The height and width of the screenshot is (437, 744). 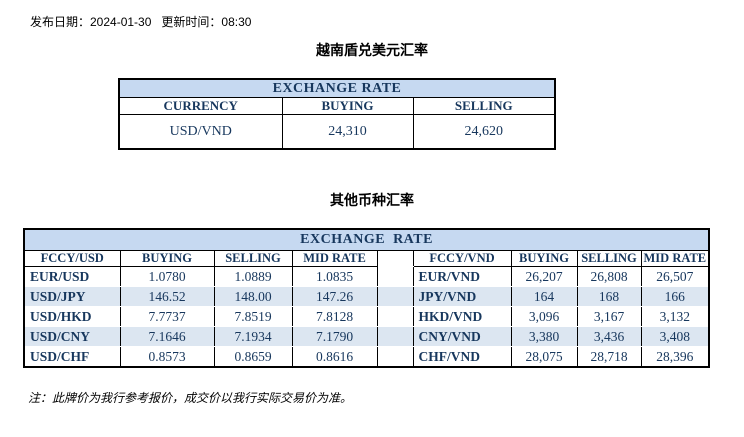 I want to click on column-header-currency: CURRENCY, so click(x=200, y=106).